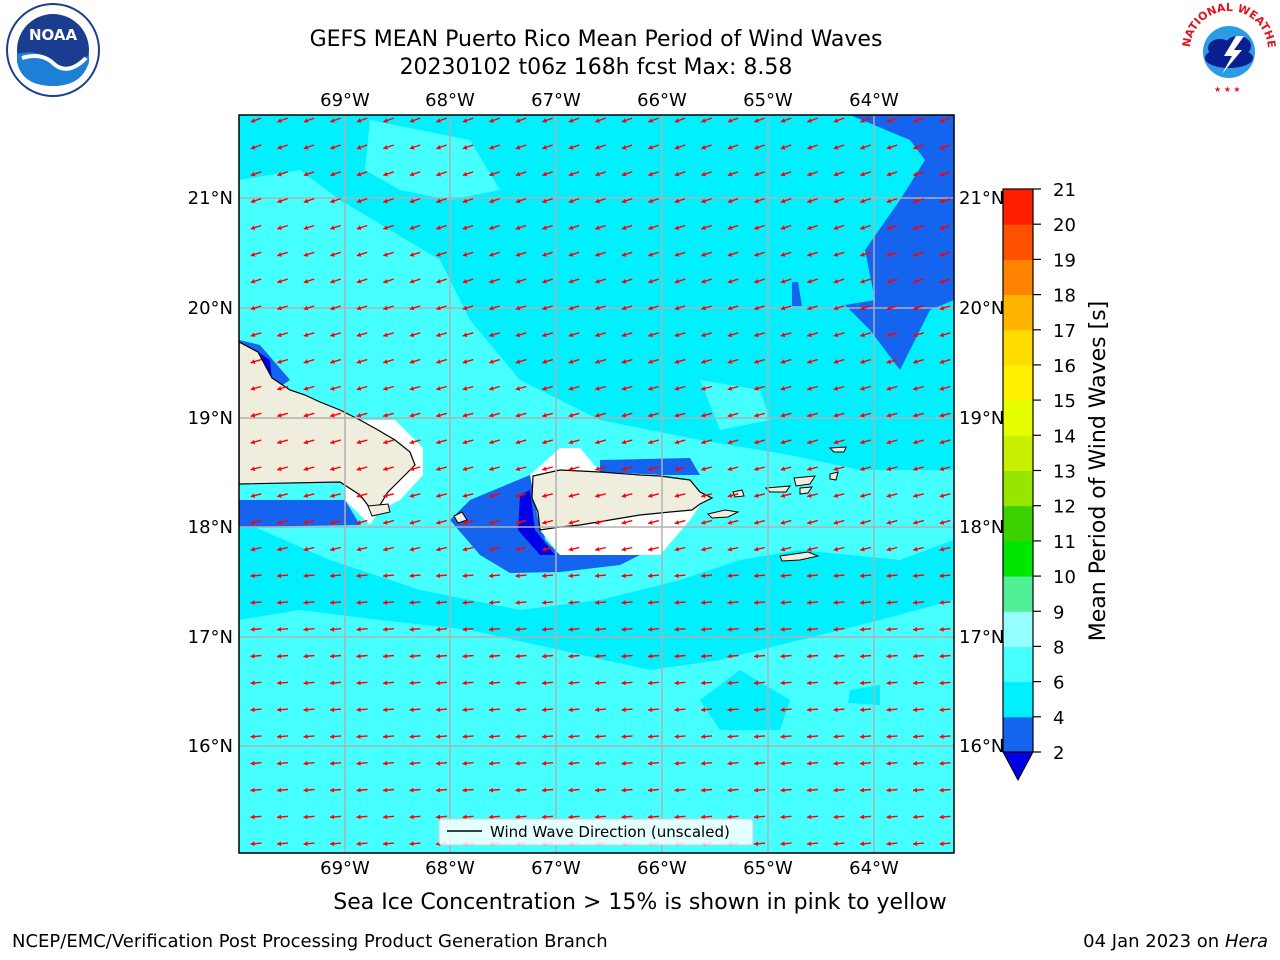  Describe the element at coordinates (874, 100) in the screenshot. I see `lon-label-top: 64°W` at that location.